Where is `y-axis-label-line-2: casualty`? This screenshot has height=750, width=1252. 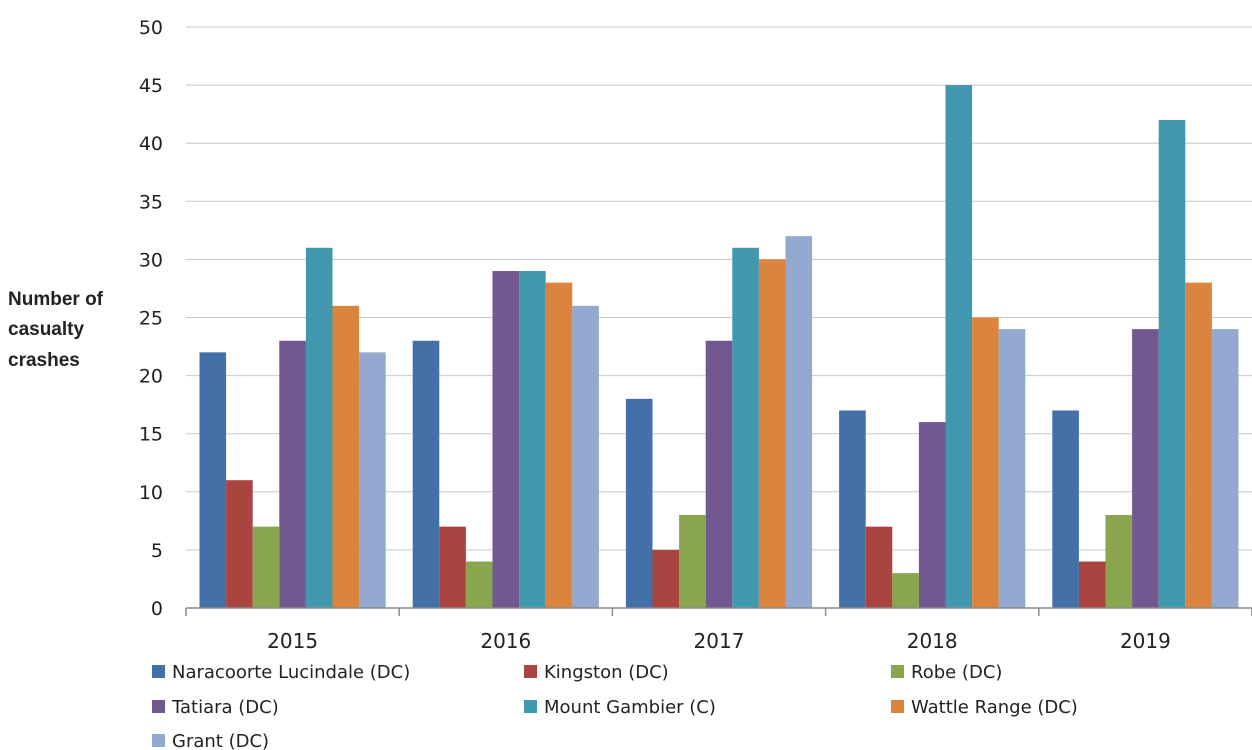
y-axis-label-line-2: casualty is located at coordinates (46, 329).